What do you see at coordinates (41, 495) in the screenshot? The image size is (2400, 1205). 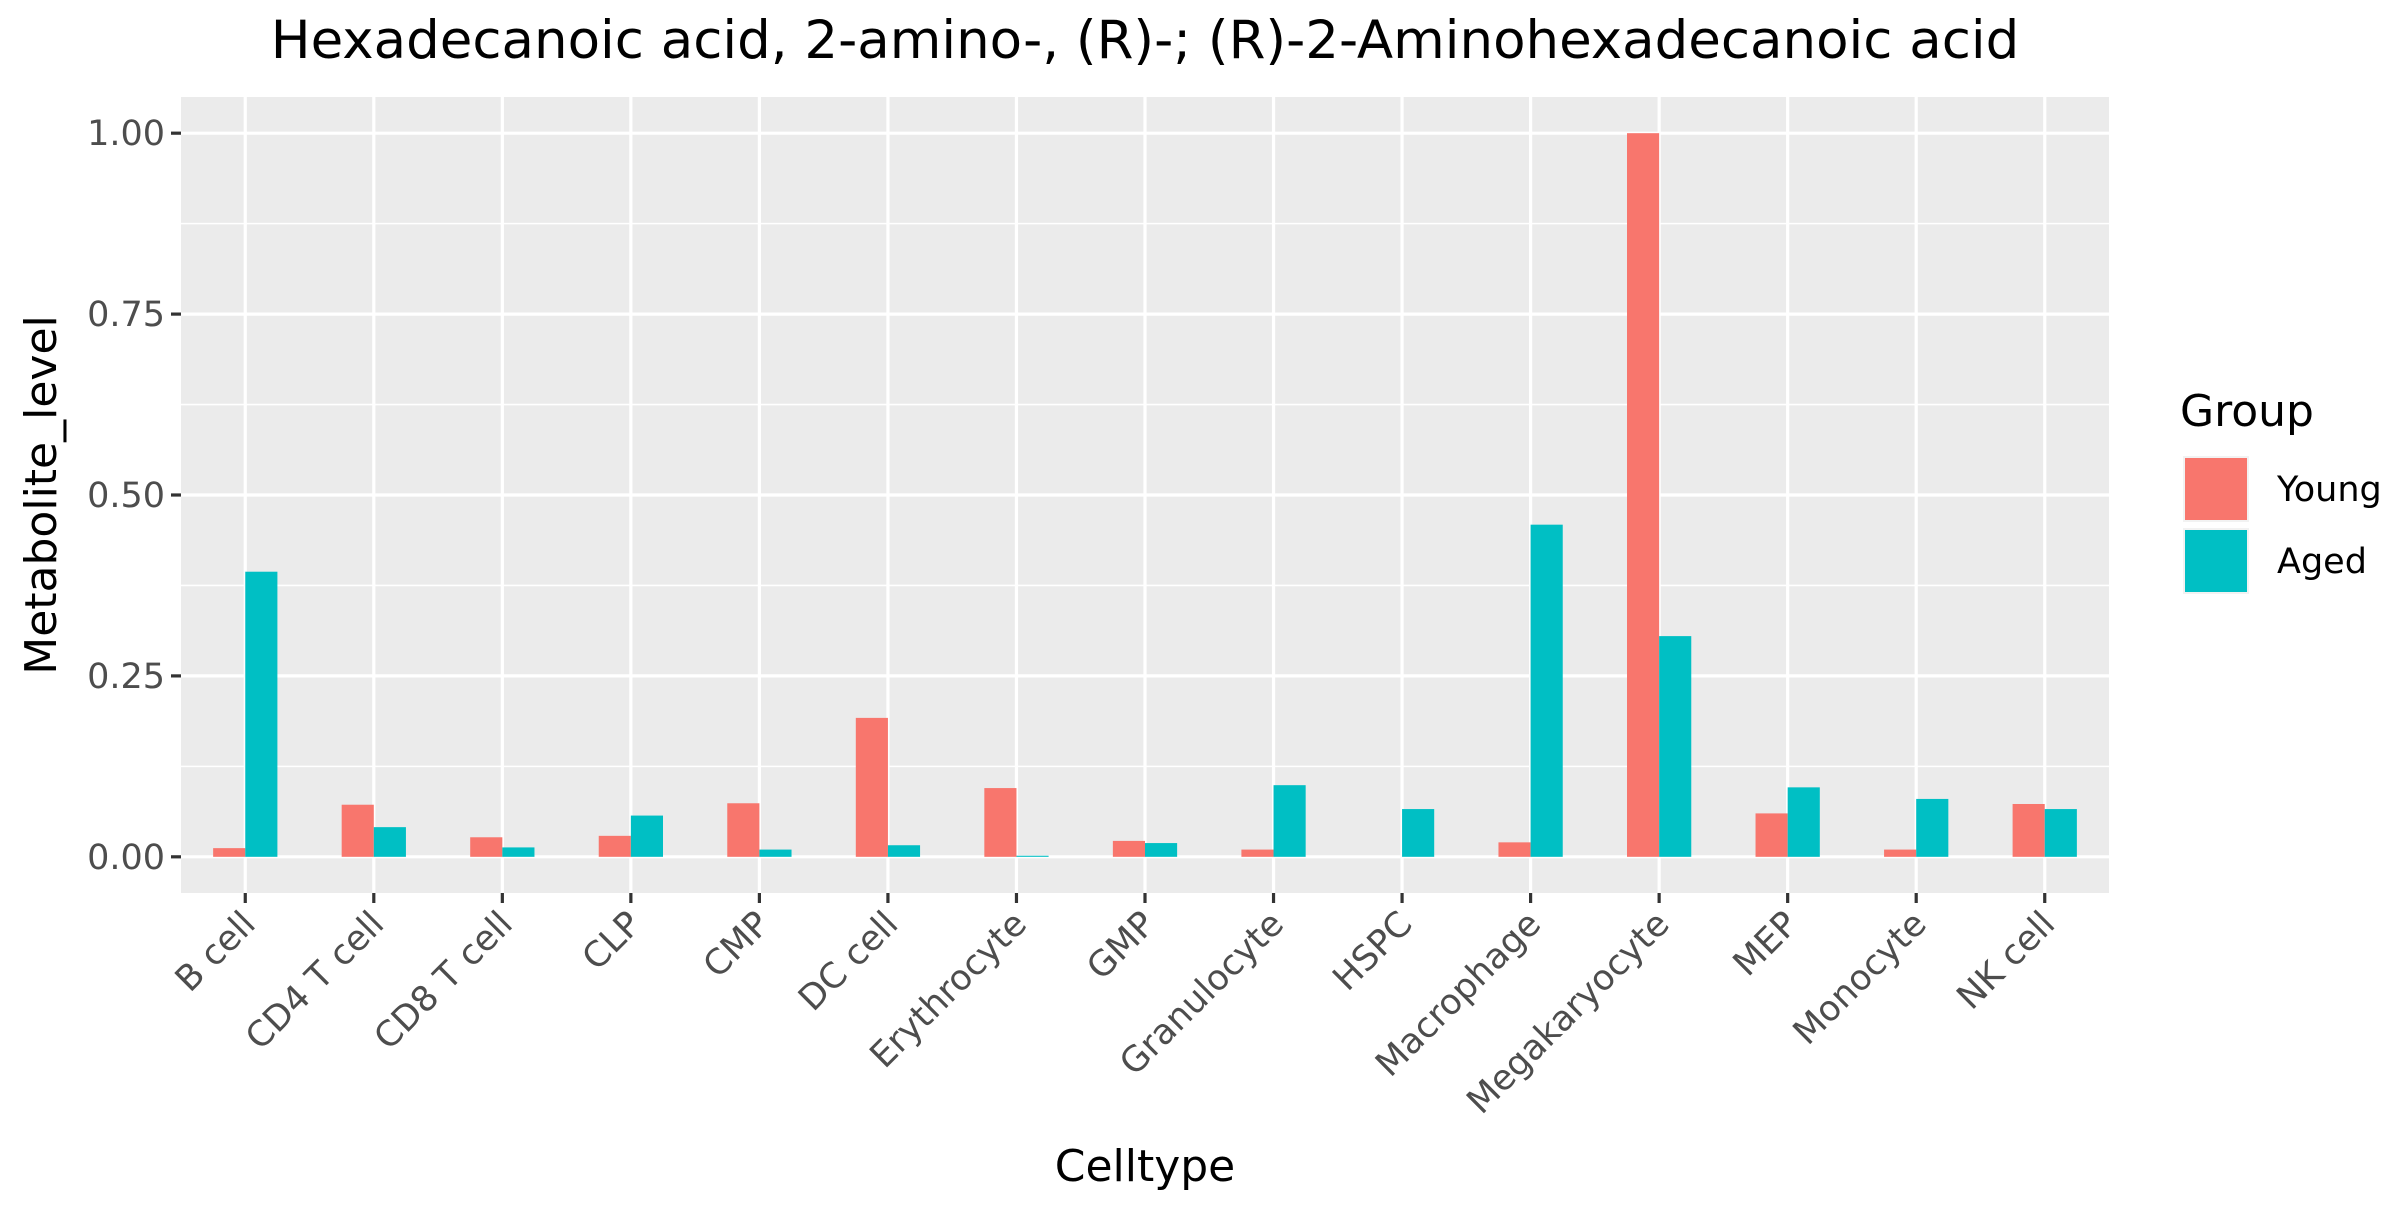 I see `y-axis-title: Metabolite_level` at bounding box center [41, 495].